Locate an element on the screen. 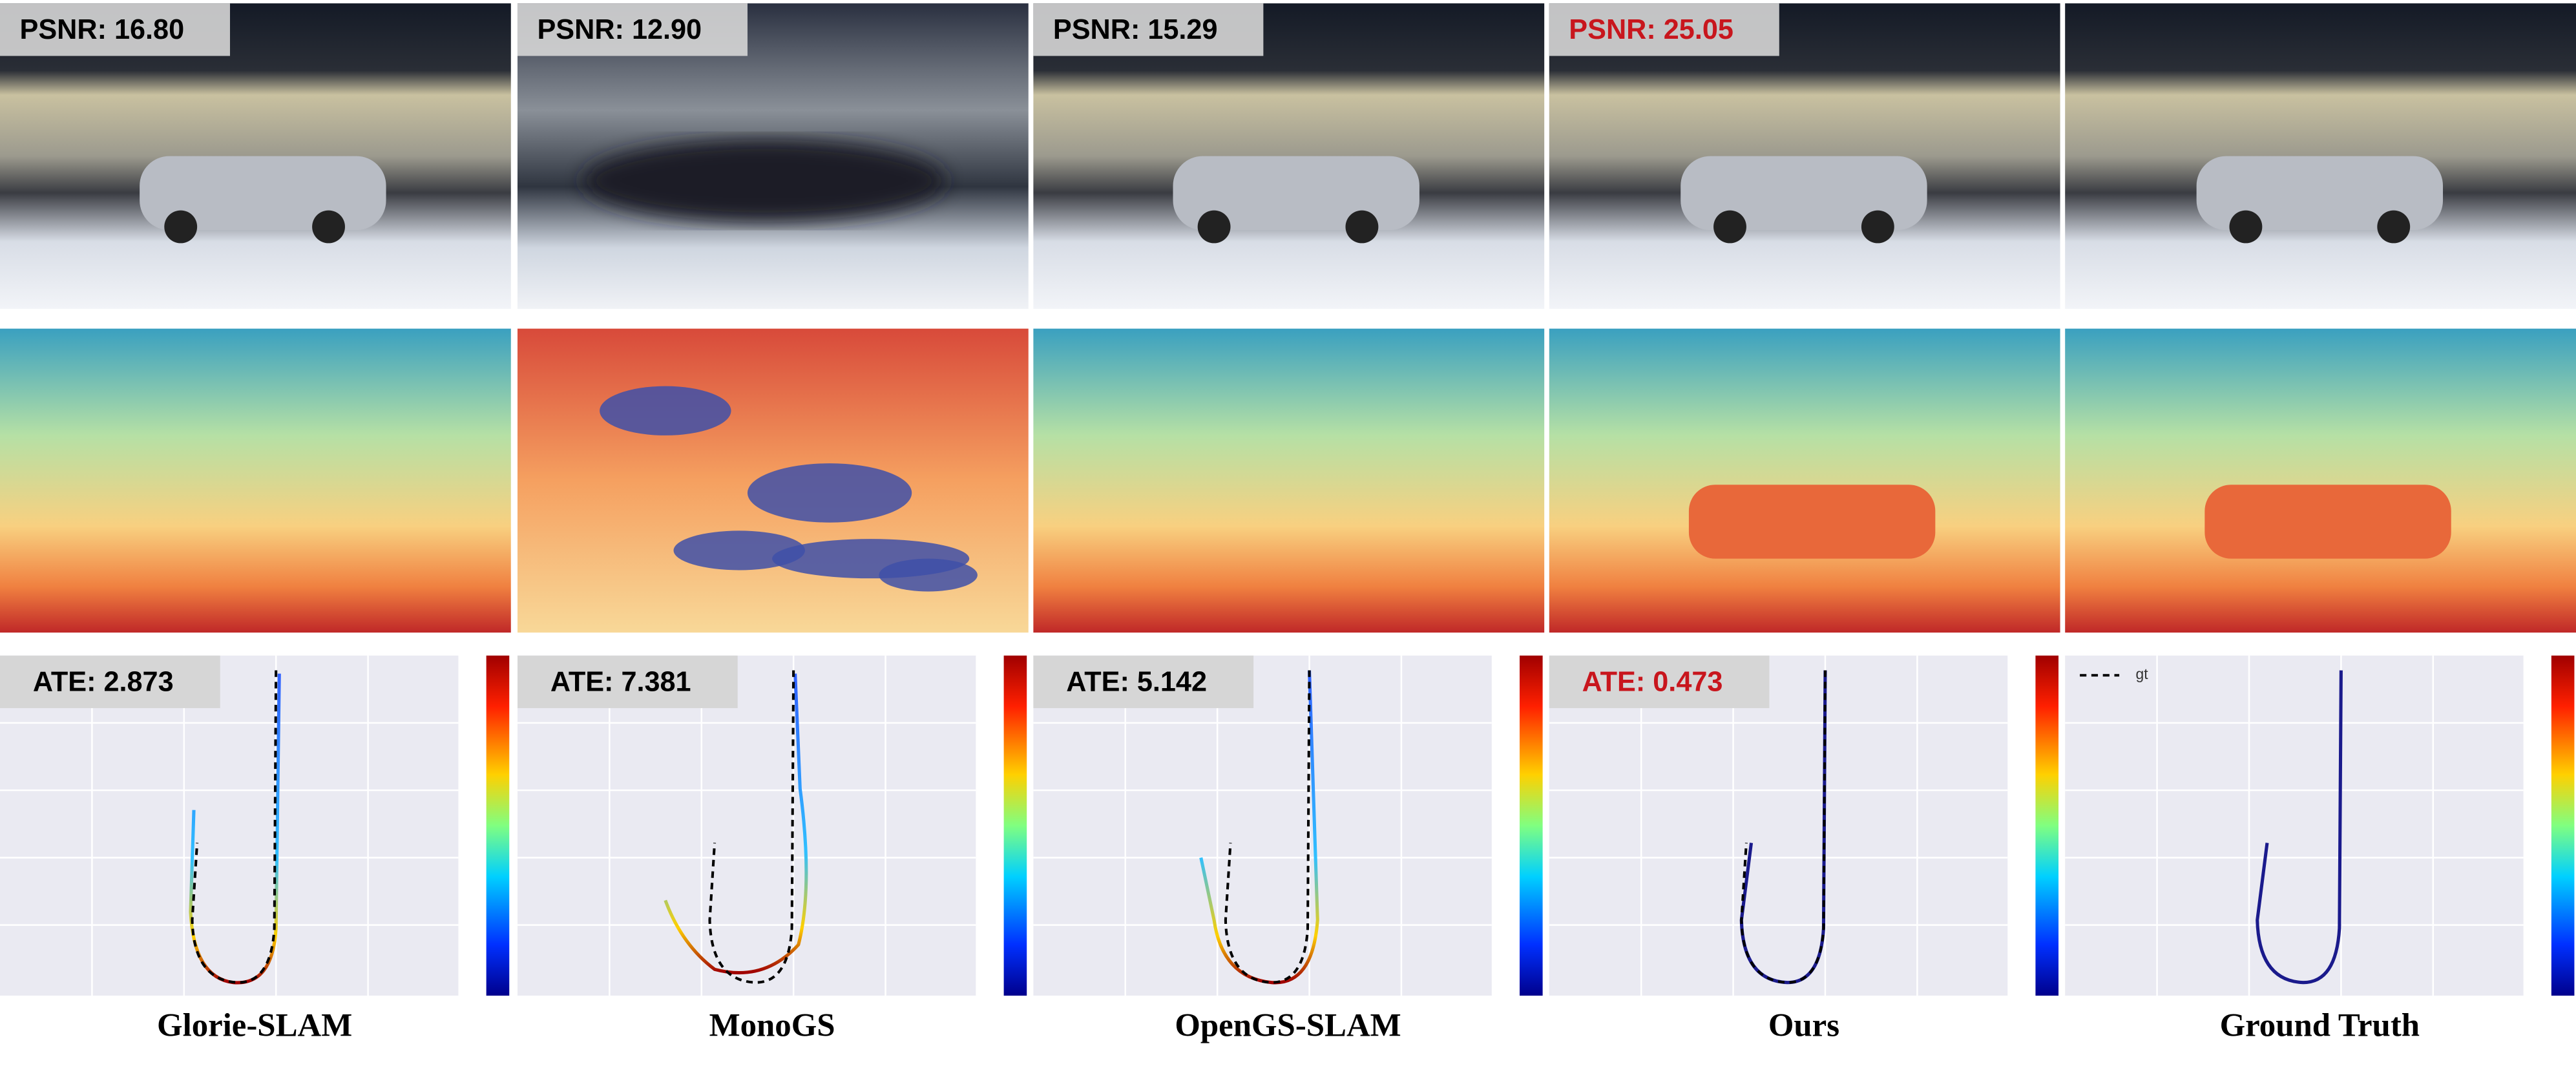 Image resolution: width=2576 pixels, height=1068 pixels. psnr-label: PSNR: 25.05 is located at coordinates (1651, 29).